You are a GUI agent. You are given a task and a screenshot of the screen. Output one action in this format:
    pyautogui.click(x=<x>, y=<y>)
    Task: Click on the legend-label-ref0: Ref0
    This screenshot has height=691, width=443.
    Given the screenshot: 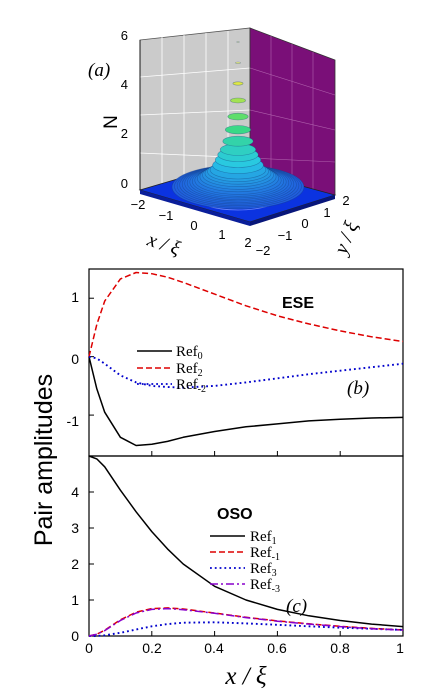 What is the action you would take?
    pyautogui.click(x=189, y=353)
    